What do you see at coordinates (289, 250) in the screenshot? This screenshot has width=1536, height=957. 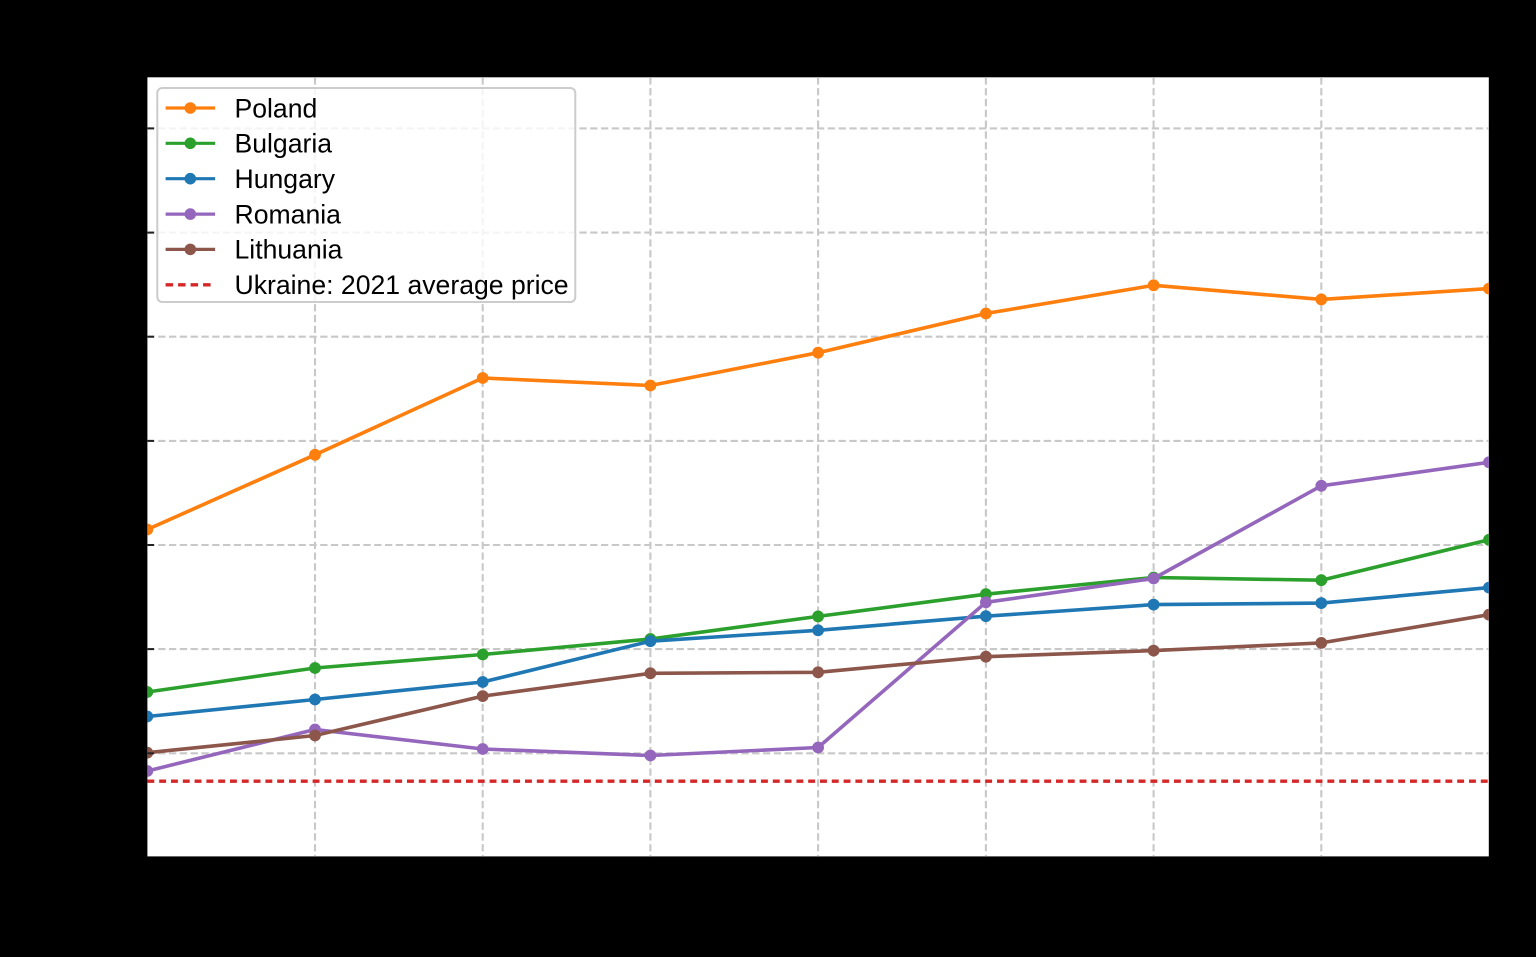 I see `svg-text: Lithuania` at bounding box center [289, 250].